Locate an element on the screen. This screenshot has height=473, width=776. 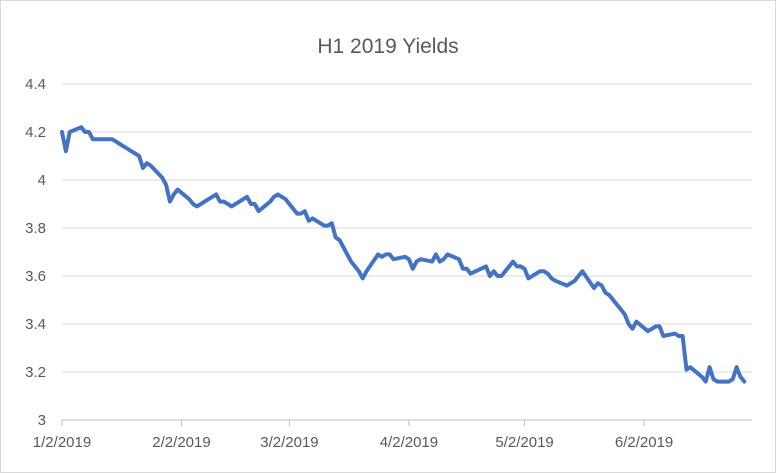
x-tick-label: 5/2/2019 is located at coordinates (524, 442).